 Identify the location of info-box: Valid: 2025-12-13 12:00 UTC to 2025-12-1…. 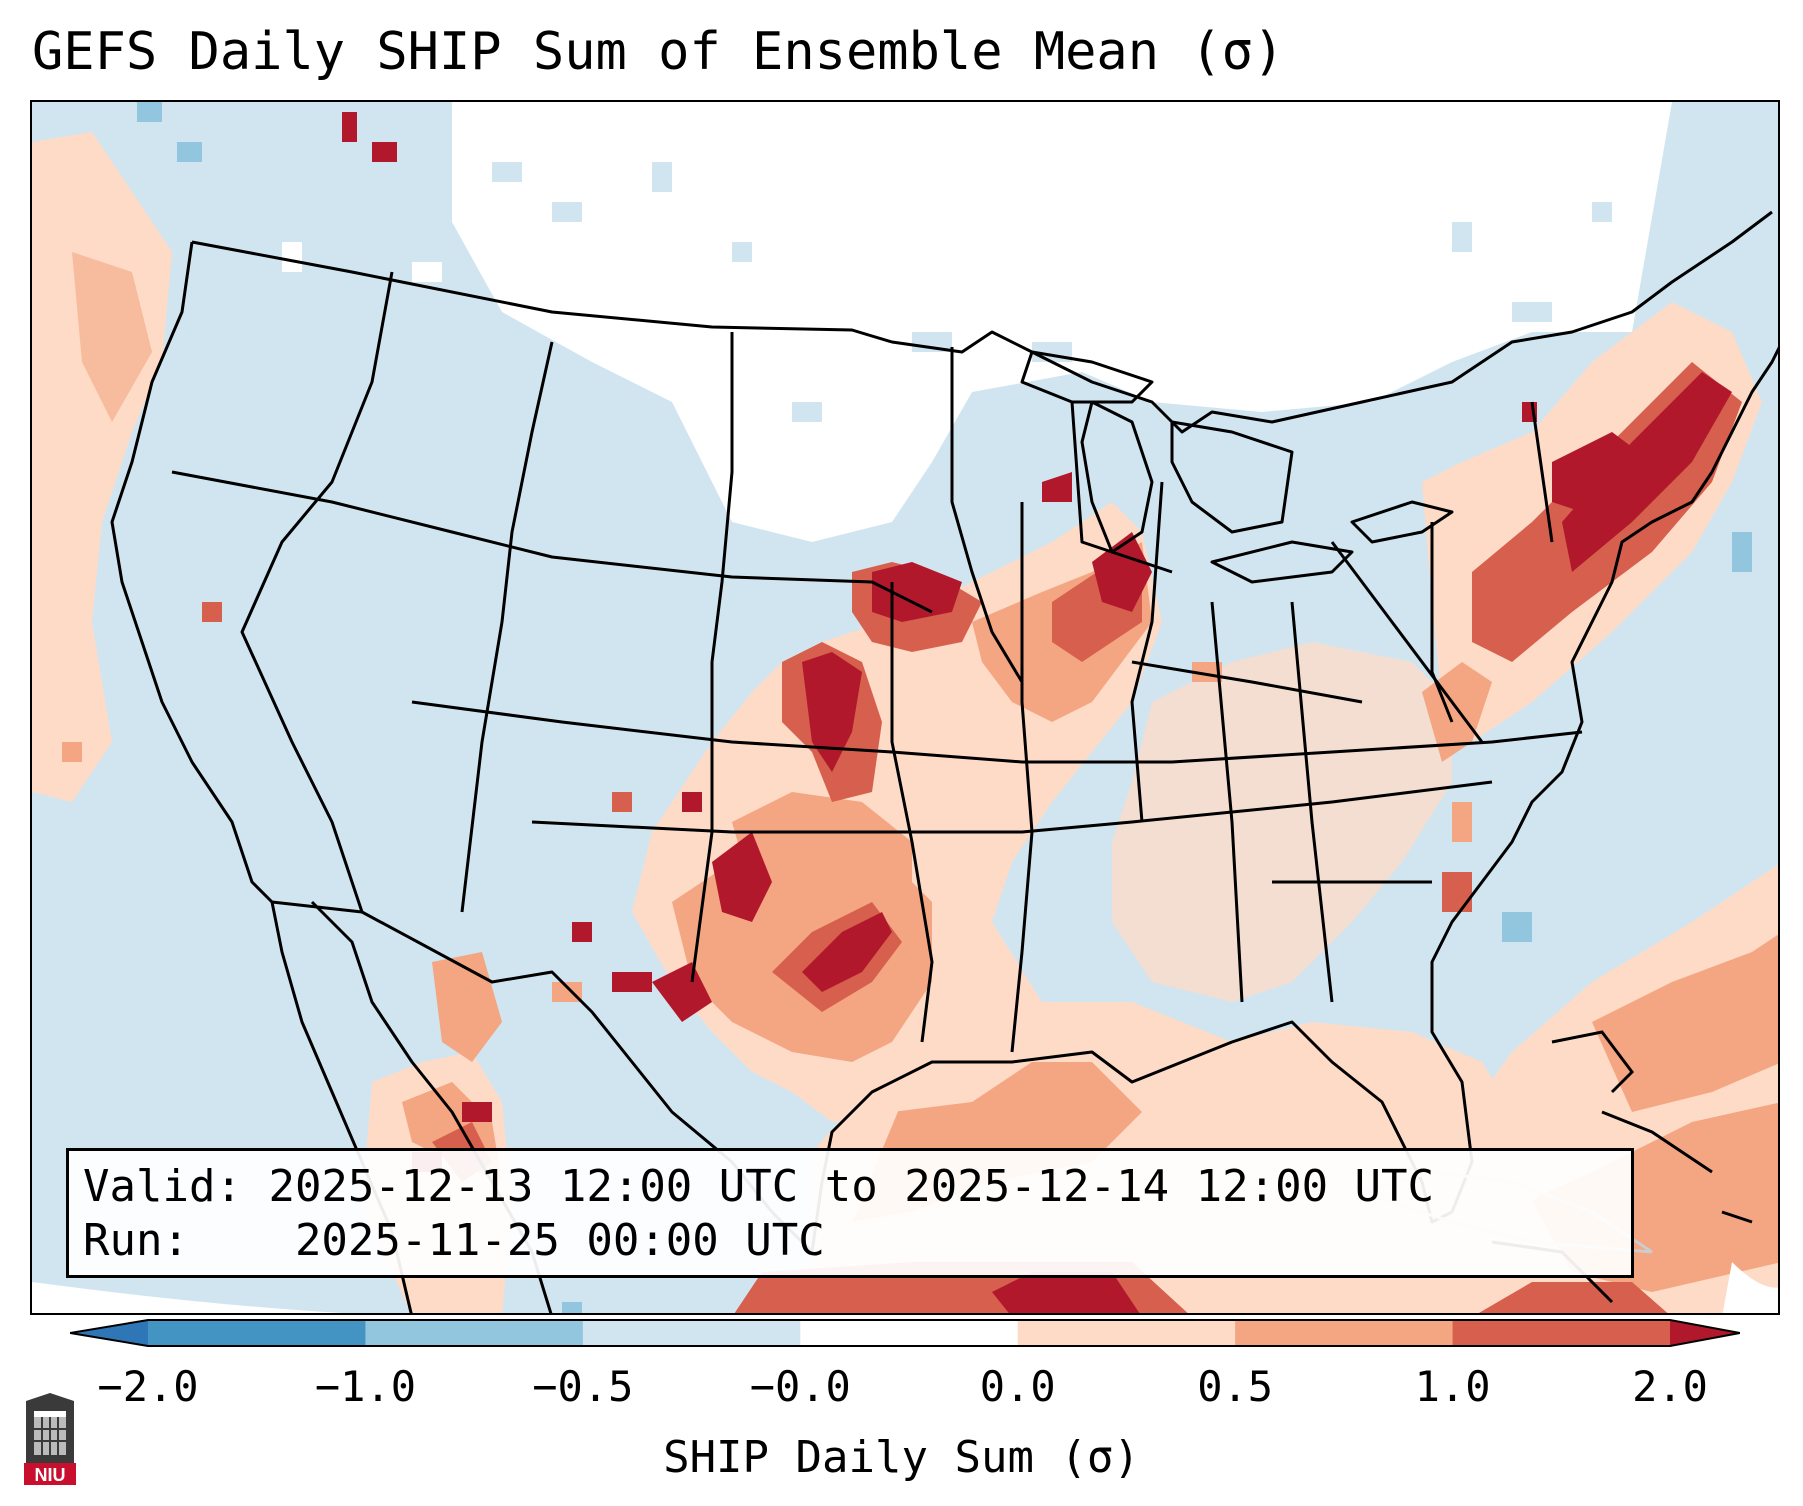
(850, 1213).